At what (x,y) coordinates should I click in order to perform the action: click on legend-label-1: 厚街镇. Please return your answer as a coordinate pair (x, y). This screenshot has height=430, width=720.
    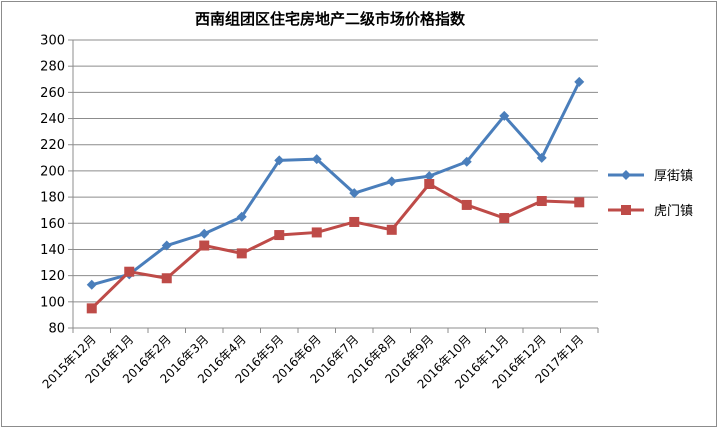
    Looking at the image, I should click on (673, 176).